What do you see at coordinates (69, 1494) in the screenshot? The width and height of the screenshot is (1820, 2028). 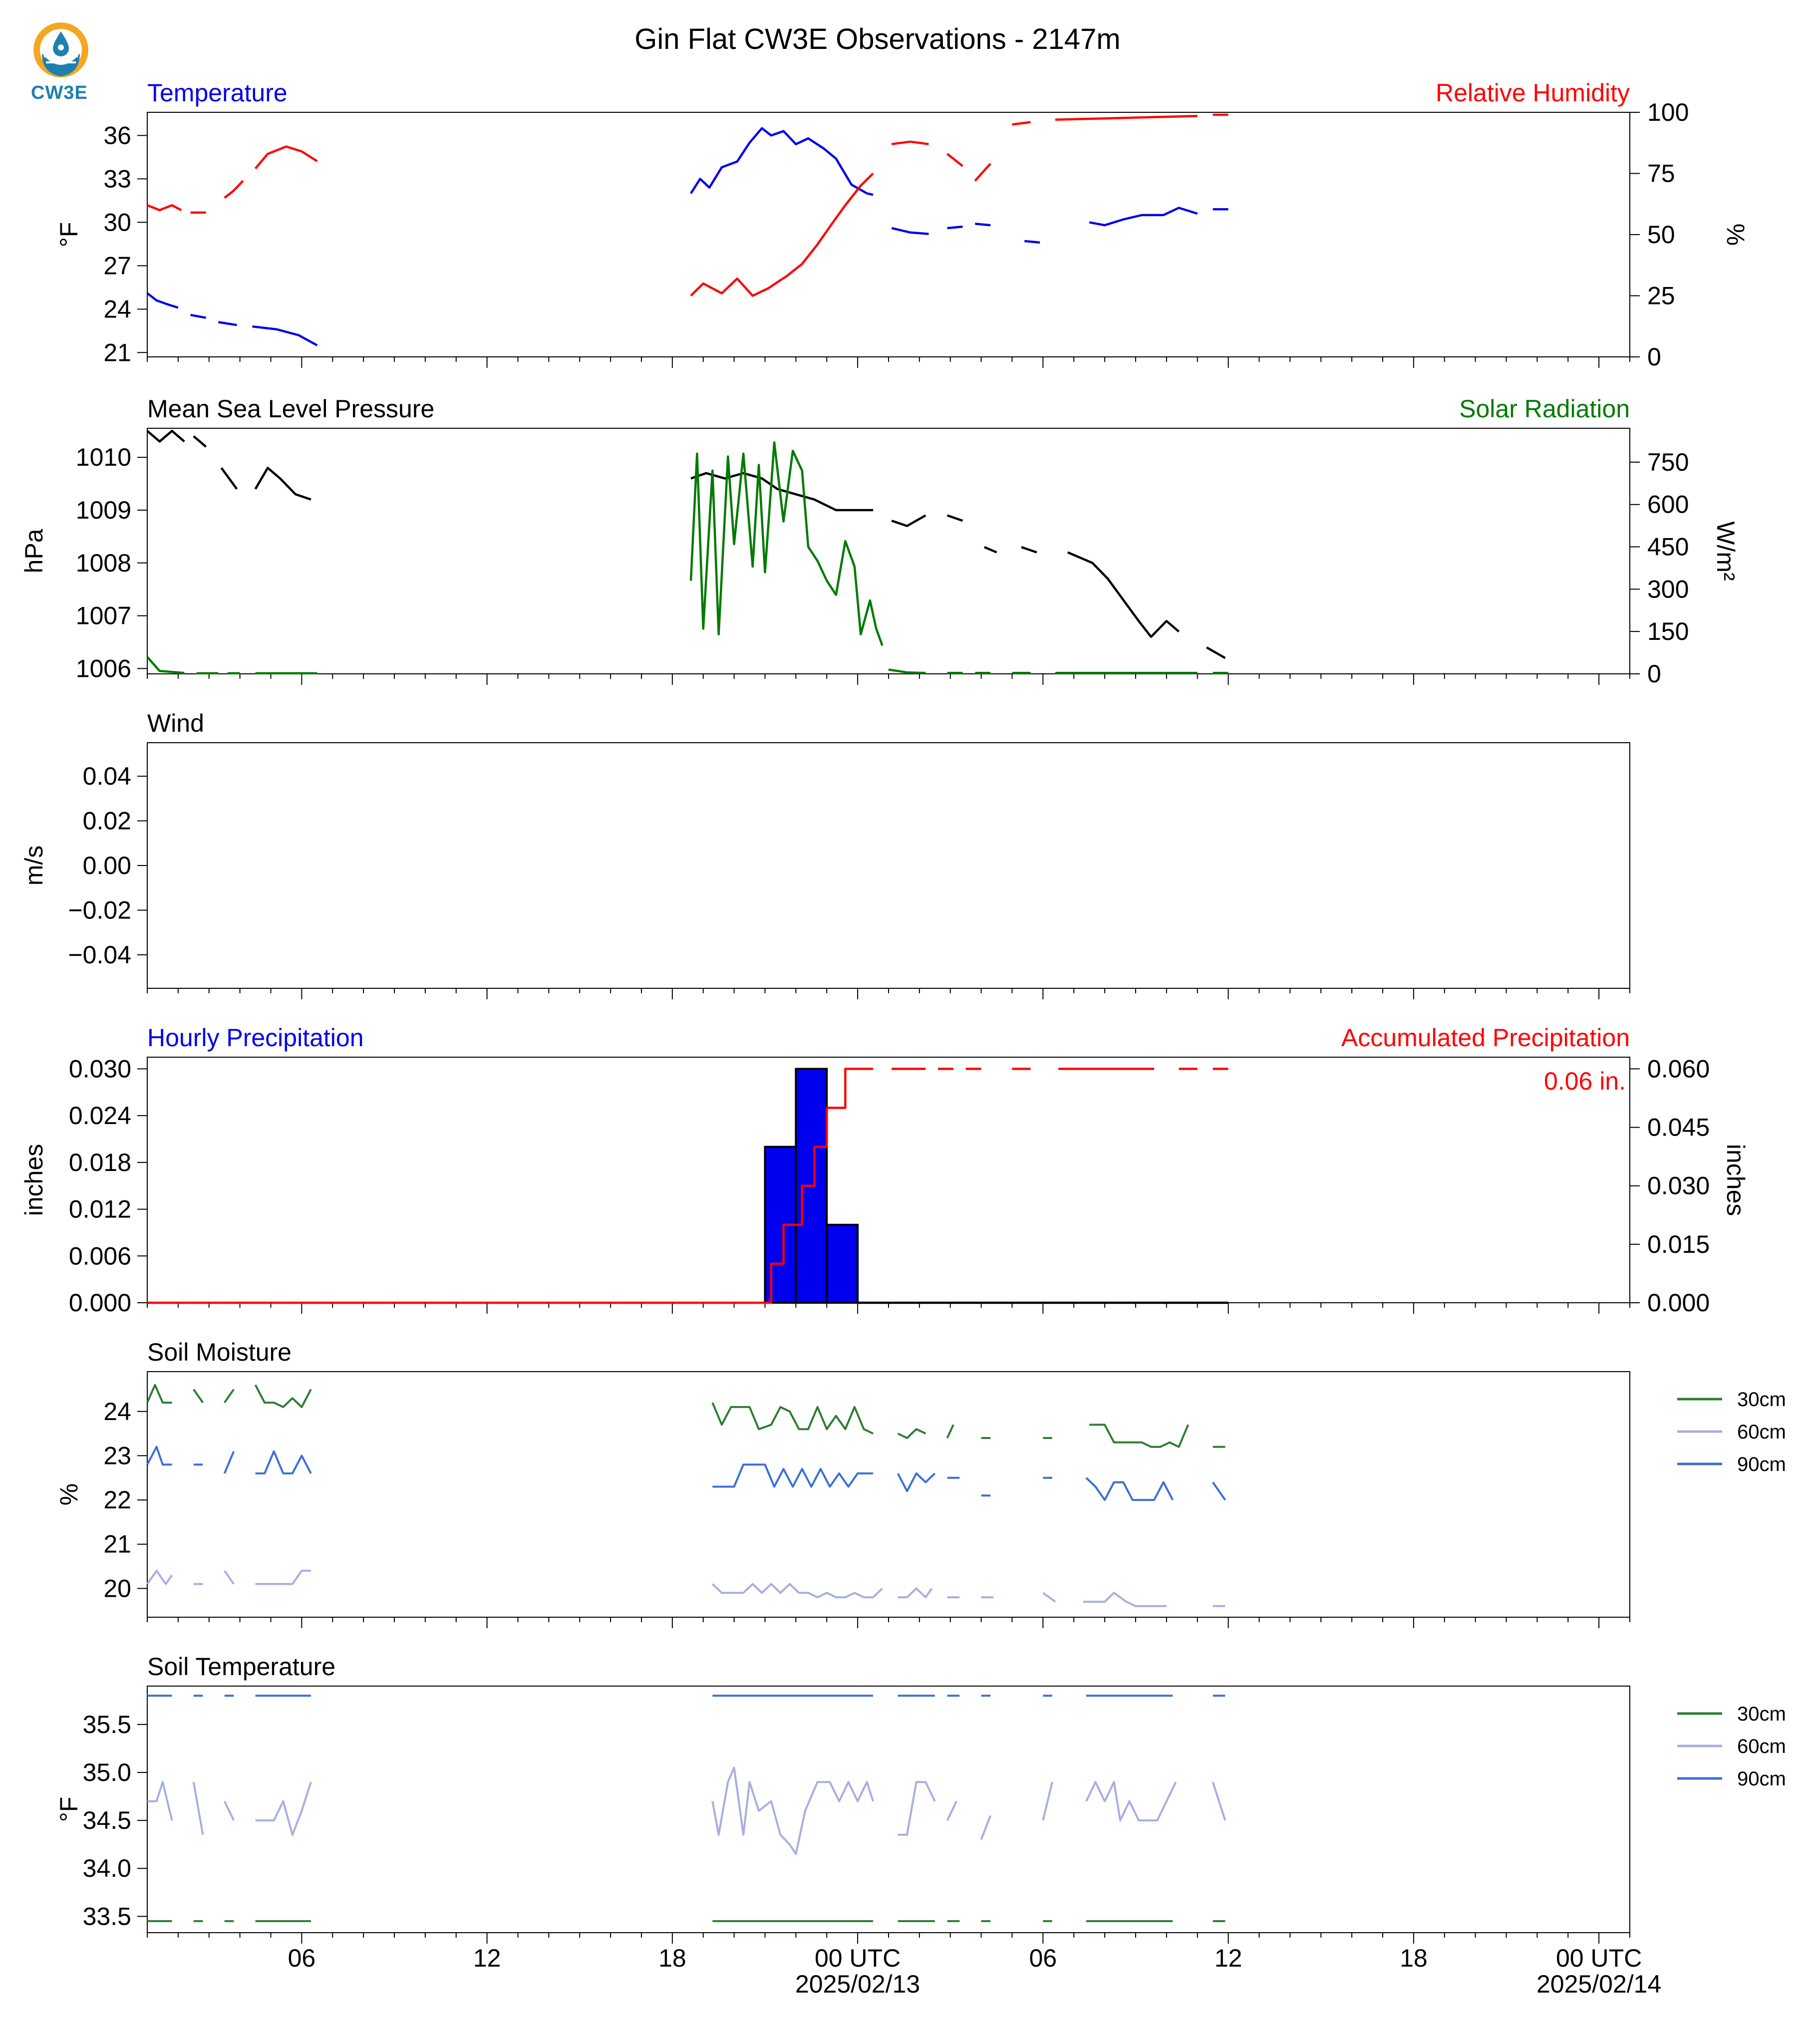 I see `y-axis-label: %` at bounding box center [69, 1494].